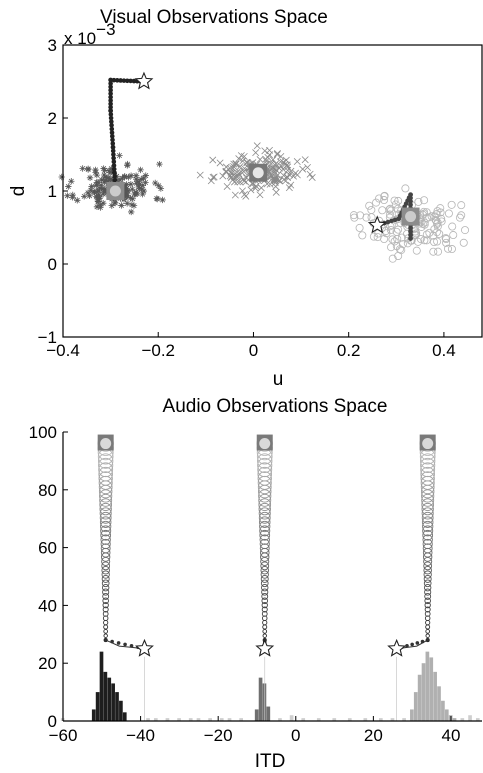 The image size is (483, 773). I want to click on audio-x-tick-label: −60, so click(63, 735).